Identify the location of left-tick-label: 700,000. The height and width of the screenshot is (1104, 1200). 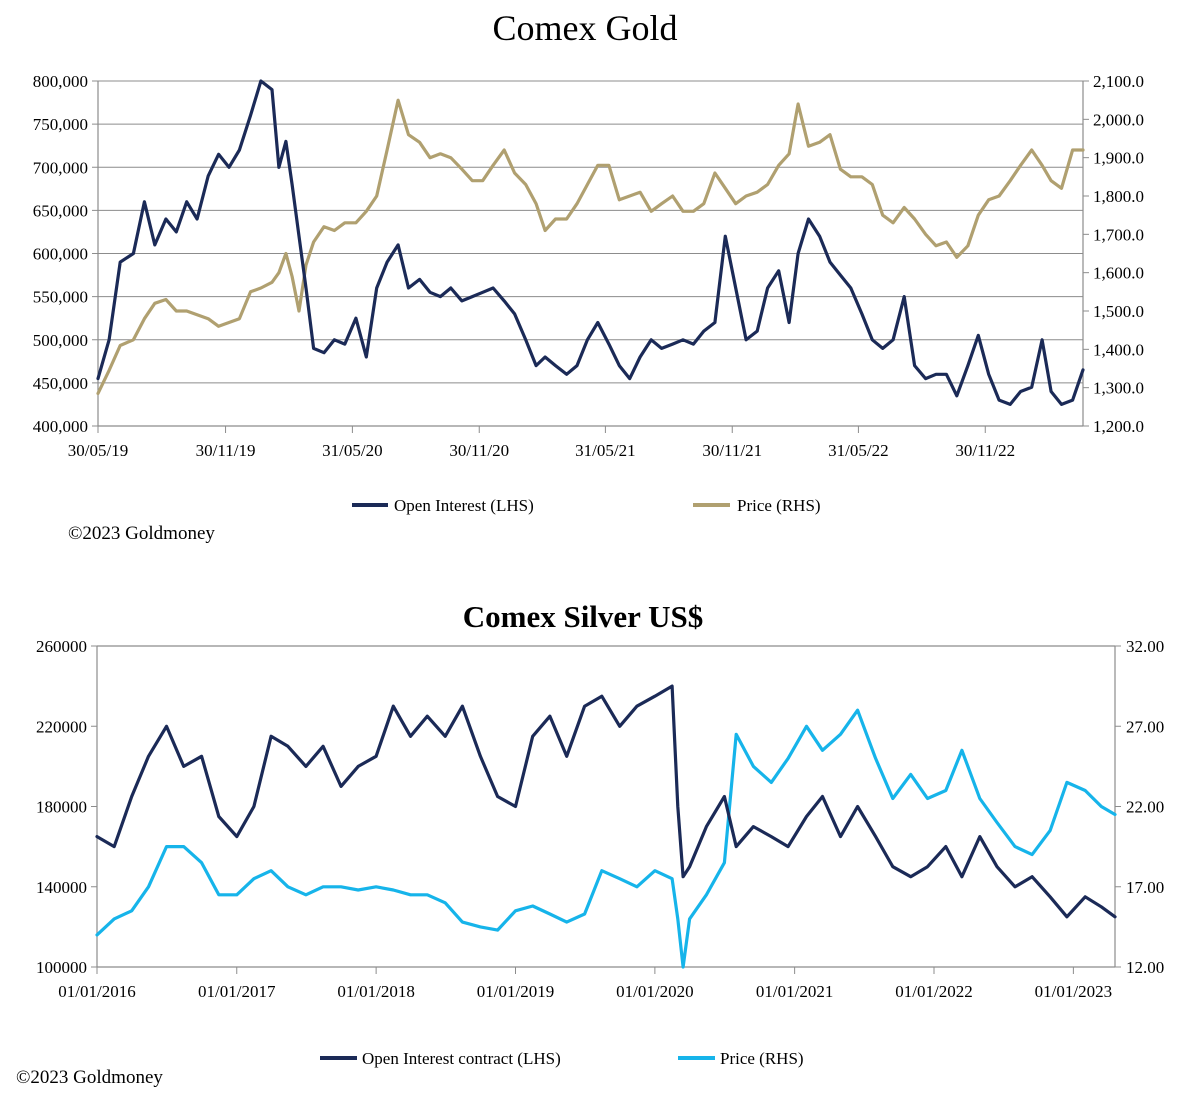
(60, 167).